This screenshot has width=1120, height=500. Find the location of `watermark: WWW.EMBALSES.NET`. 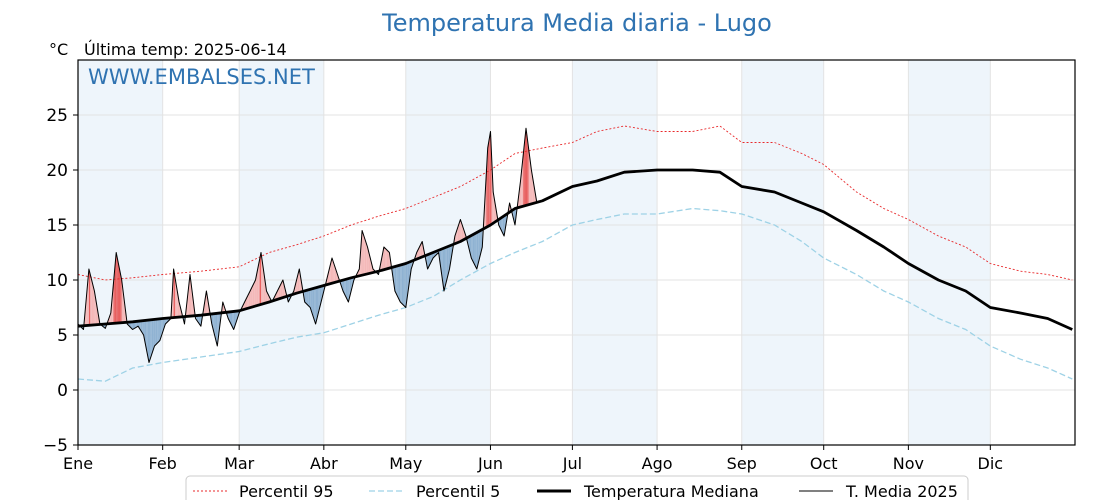

watermark: WWW.EMBALSES.NET is located at coordinates (201, 77).